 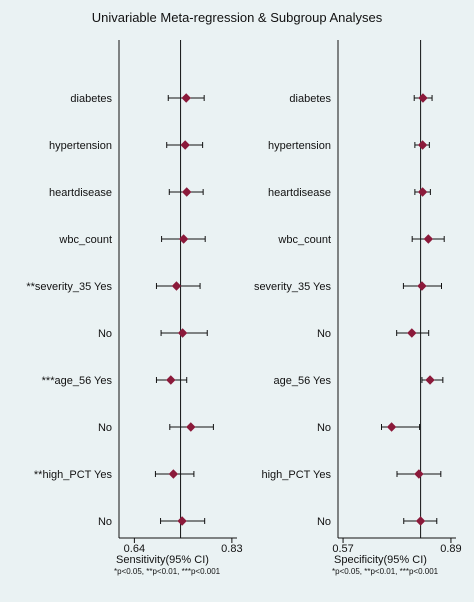 I want to click on panel-0-tick-label: 0.64, so click(x=134, y=549).